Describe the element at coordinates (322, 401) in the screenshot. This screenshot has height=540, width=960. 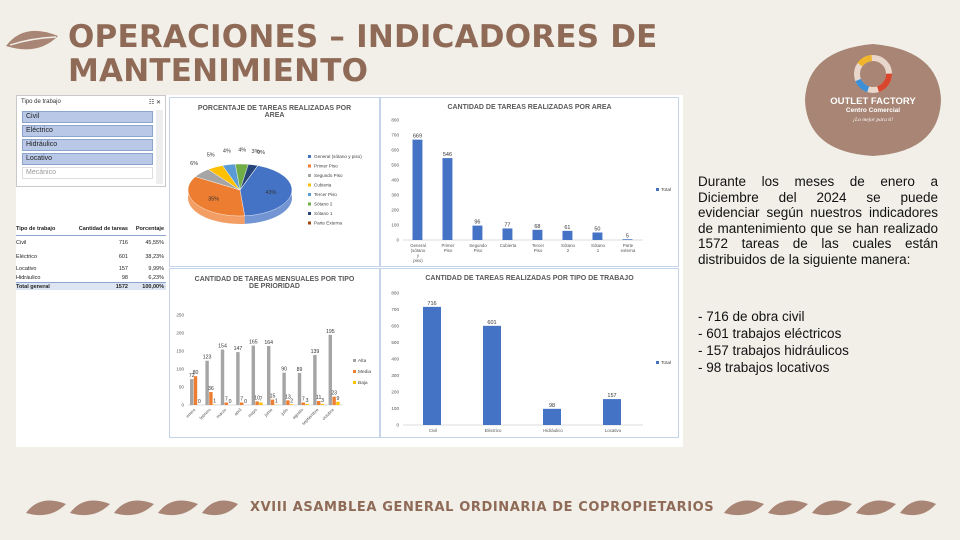
I see `data-label: 3` at that location.